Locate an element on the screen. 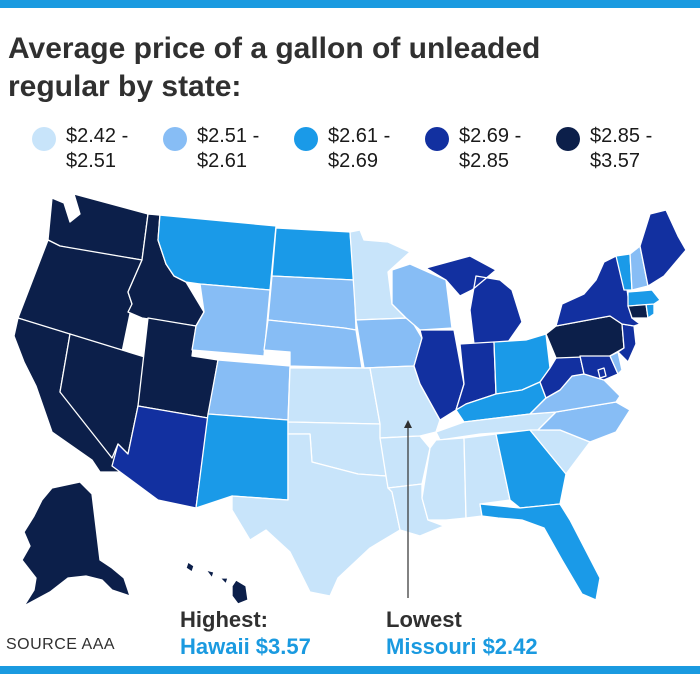 The image size is (700, 674). state-north-dakota is located at coordinates (313, 254).